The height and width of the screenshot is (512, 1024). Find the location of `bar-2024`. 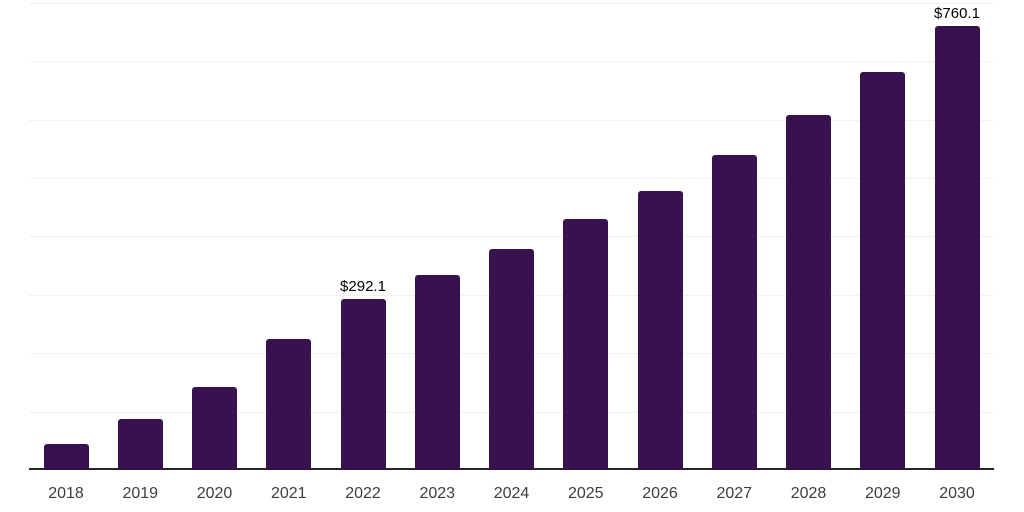

bar-2024 is located at coordinates (511, 359).